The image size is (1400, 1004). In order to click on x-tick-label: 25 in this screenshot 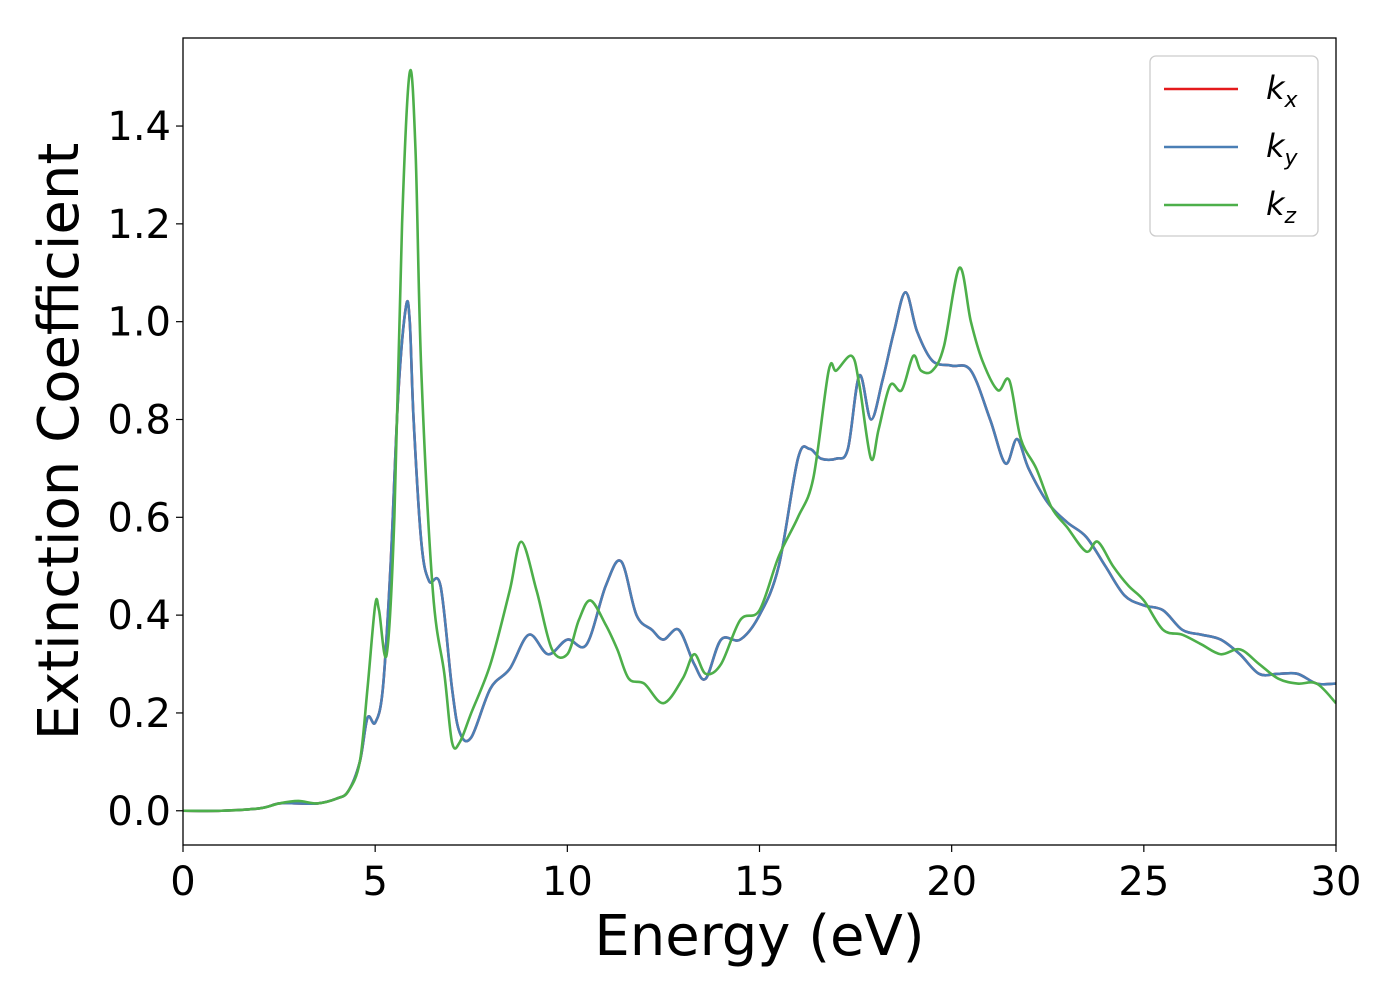, I will do `click(1143, 882)`.